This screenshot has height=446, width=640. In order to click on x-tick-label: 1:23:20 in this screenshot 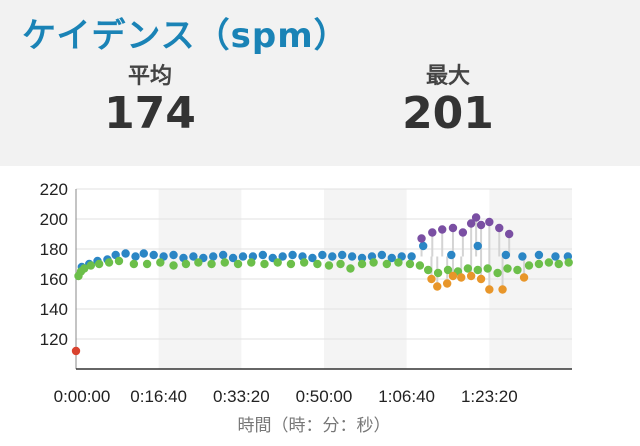, I will do `click(489, 396)`.